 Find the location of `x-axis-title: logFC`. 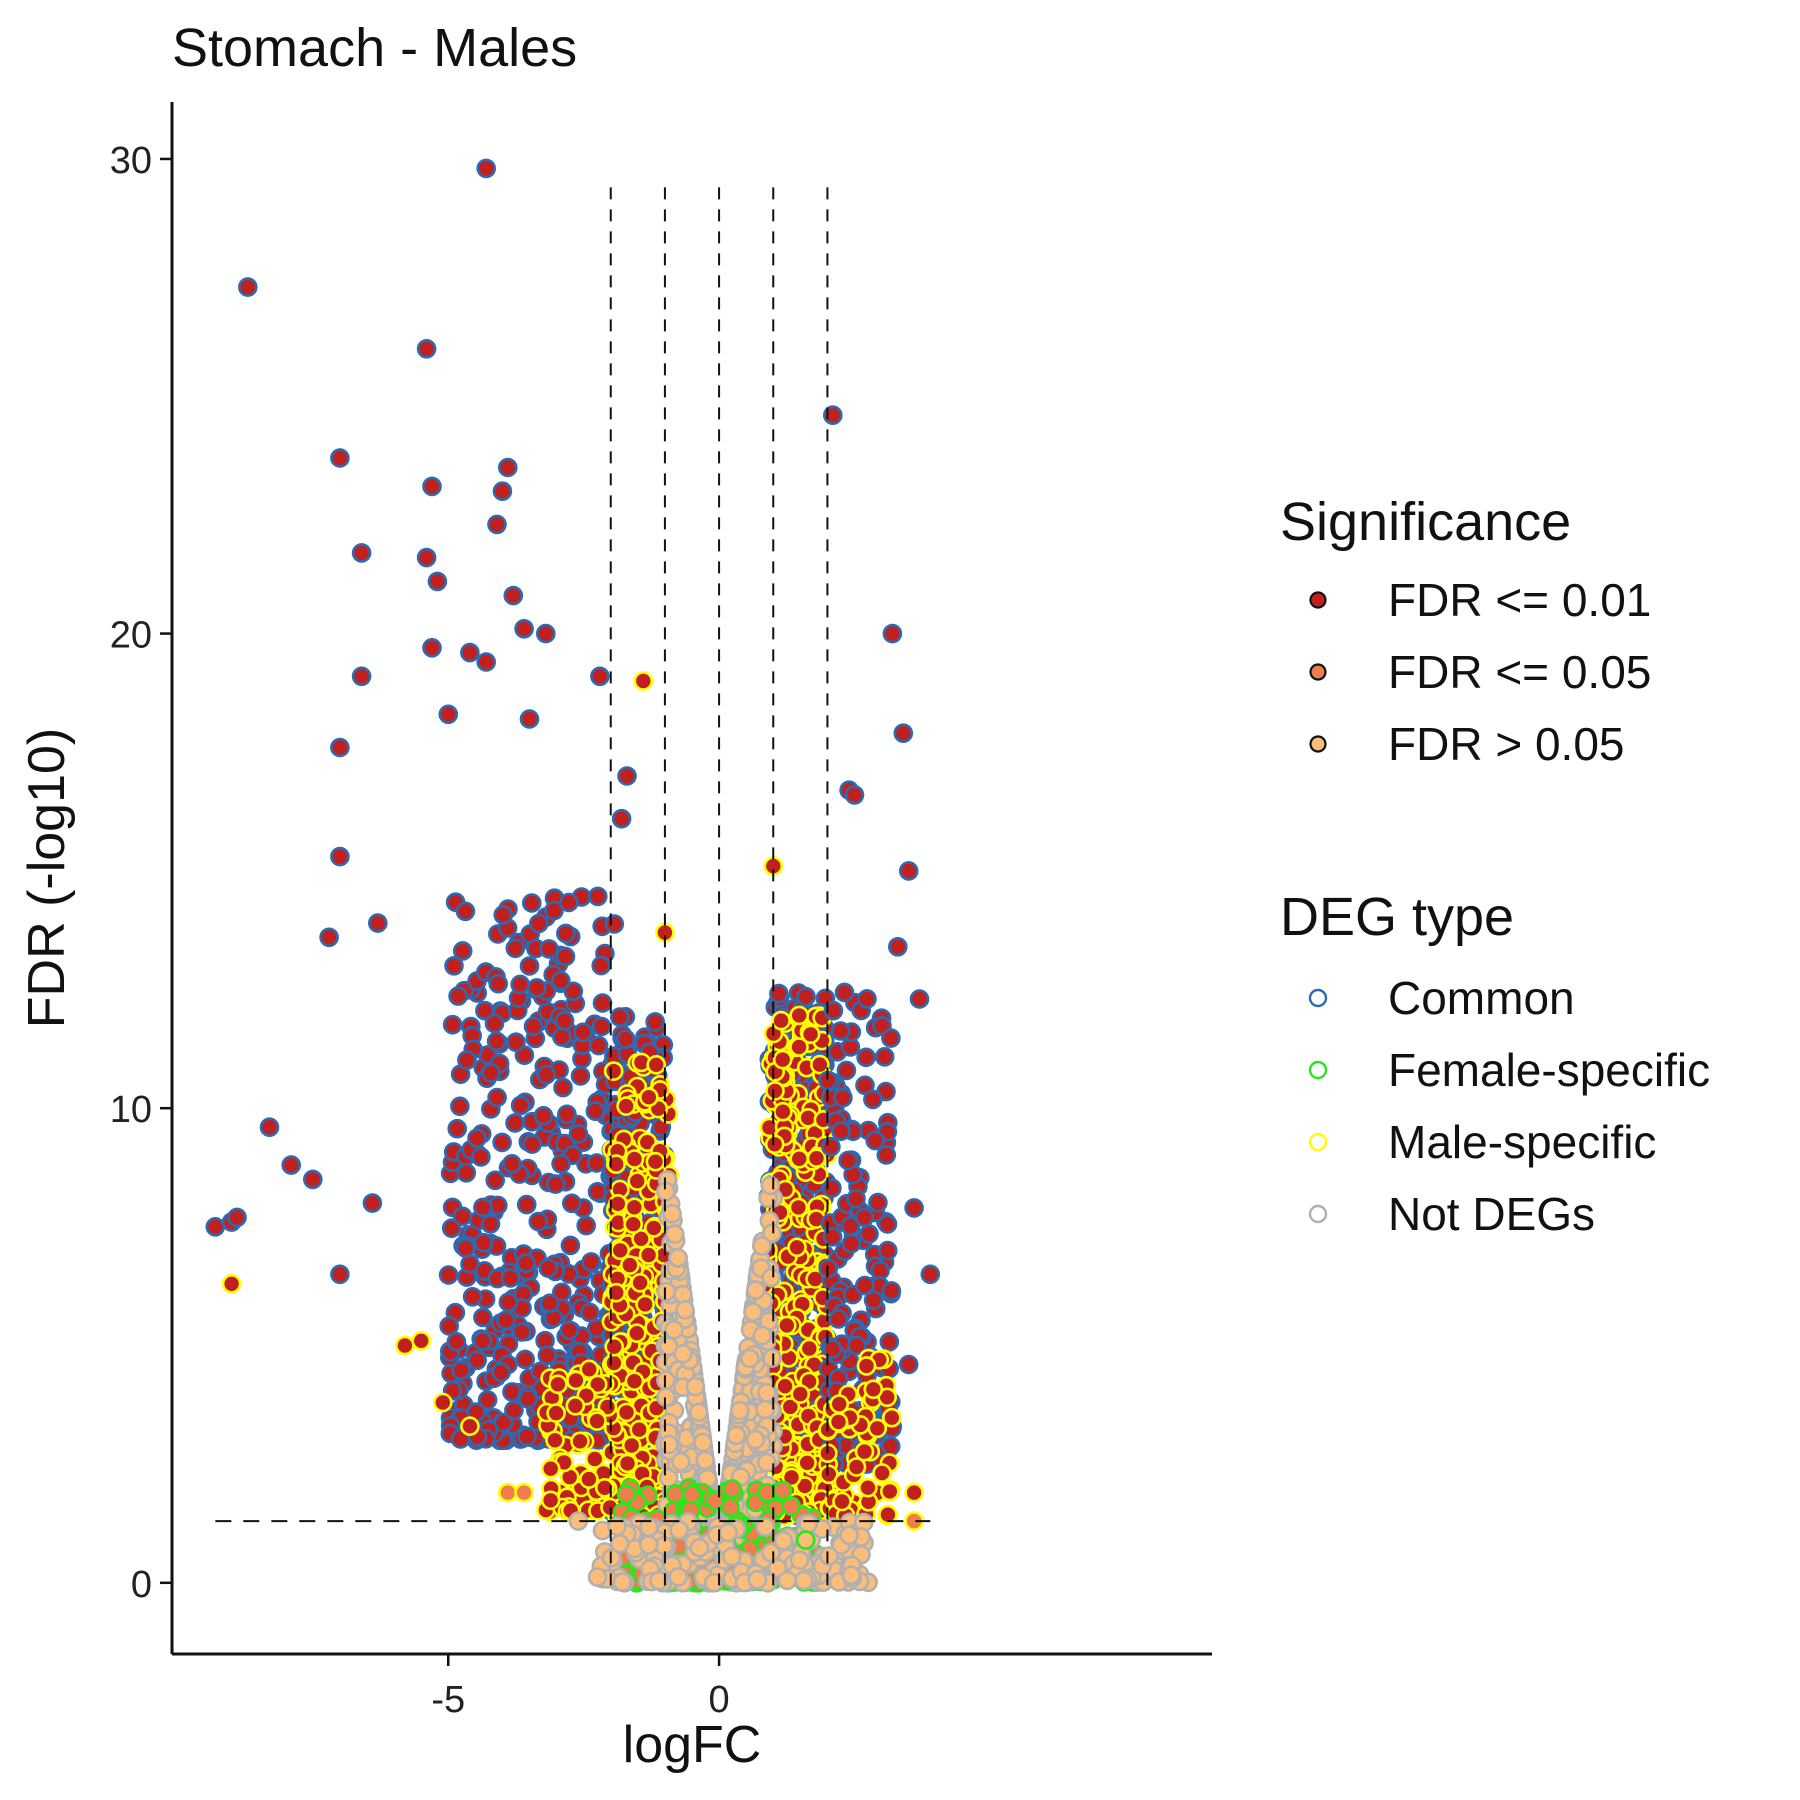

x-axis-title: logFC is located at coordinates (692, 1745).